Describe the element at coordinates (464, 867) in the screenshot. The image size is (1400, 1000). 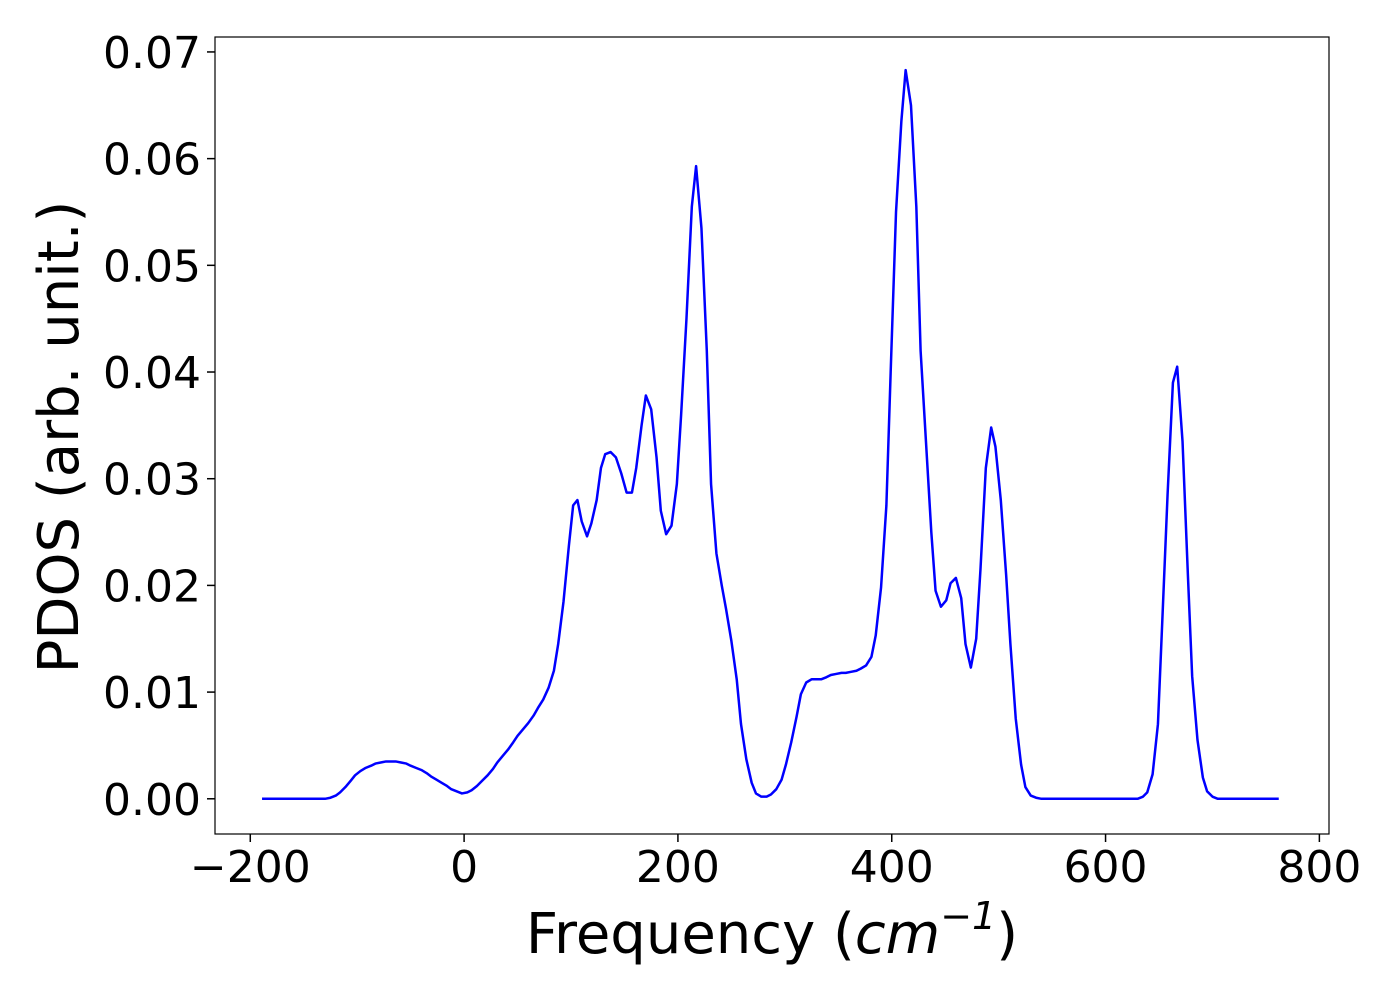
I see `x-tick-label: 0` at that location.